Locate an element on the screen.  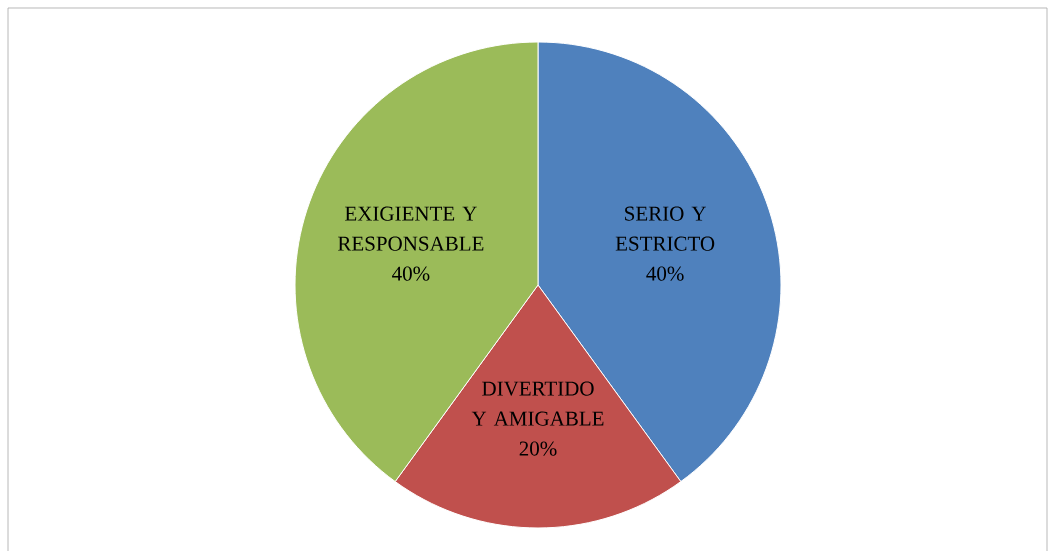
slice-label: SERIO Y ESTRICTO is located at coordinates (665, 228).